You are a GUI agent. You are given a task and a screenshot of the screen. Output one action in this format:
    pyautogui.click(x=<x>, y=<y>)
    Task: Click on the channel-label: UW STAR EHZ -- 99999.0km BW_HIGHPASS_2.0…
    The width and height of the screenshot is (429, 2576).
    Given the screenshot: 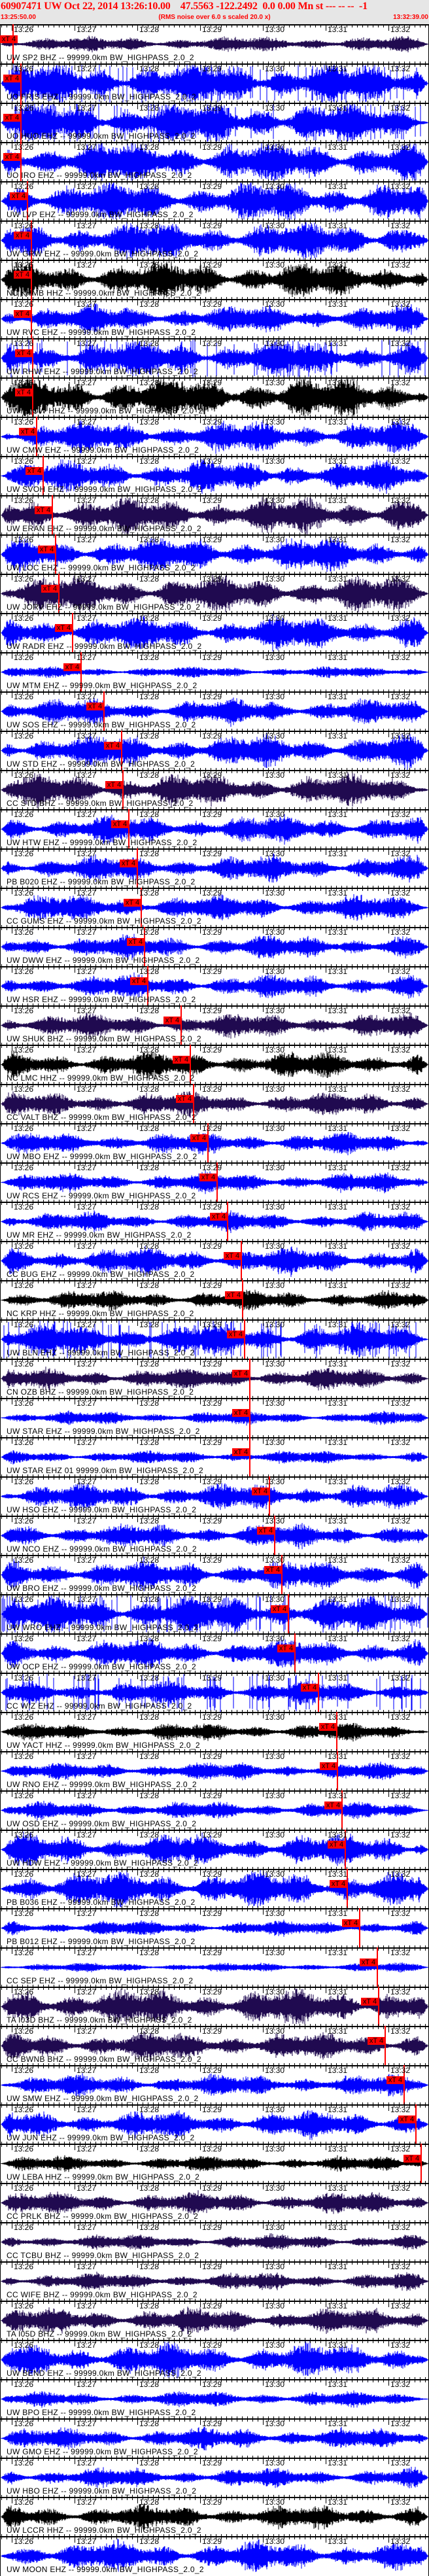 What is the action you would take?
    pyautogui.click(x=103, y=1431)
    